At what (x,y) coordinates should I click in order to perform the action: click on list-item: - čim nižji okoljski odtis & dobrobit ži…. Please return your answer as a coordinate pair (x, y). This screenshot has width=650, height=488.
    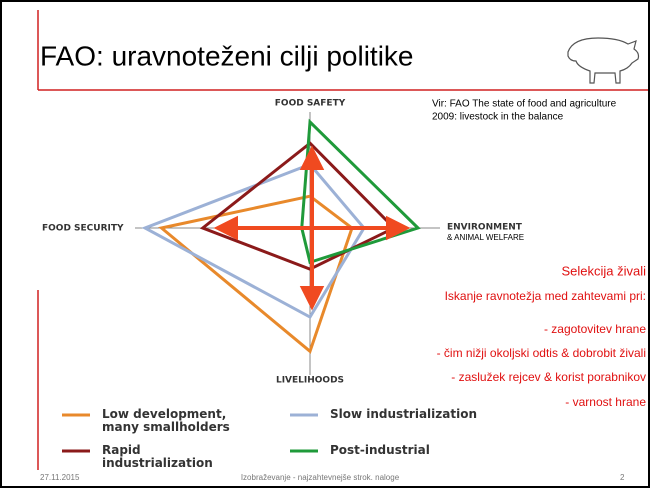
    Looking at the image, I should click on (541, 353).